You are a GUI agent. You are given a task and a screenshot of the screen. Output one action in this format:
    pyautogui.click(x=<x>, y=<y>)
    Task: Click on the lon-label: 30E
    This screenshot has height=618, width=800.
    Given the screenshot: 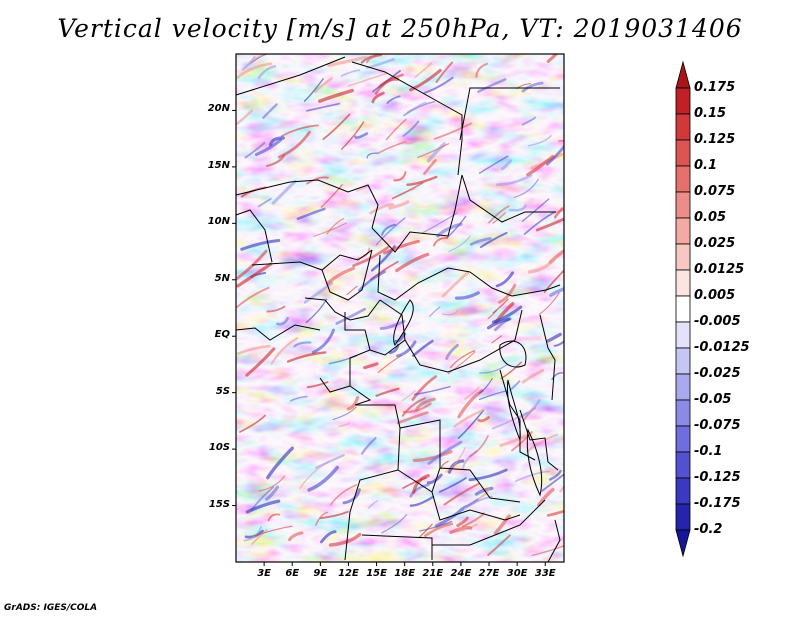 What is the action you would take?
    pyautogui.click(x=517, y=573)
    